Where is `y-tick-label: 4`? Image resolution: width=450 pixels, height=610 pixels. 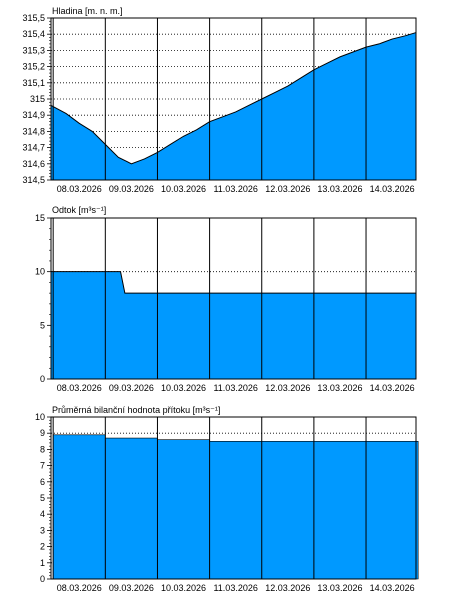
y-tick-label: 4 is located at coordinates (42, 514).